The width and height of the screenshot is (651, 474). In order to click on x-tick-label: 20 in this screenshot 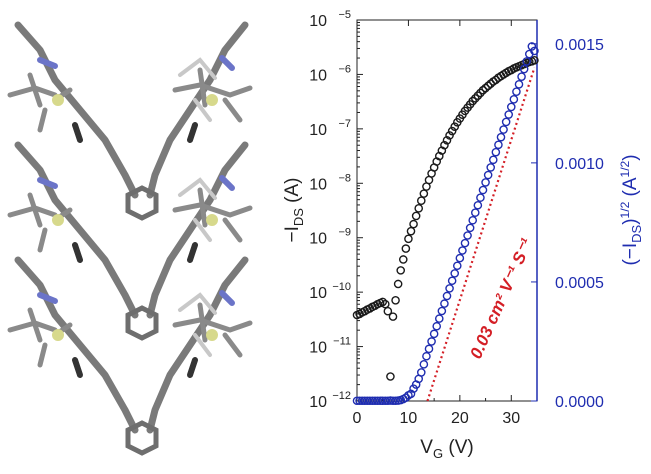, I will do `click(460, 418)`.